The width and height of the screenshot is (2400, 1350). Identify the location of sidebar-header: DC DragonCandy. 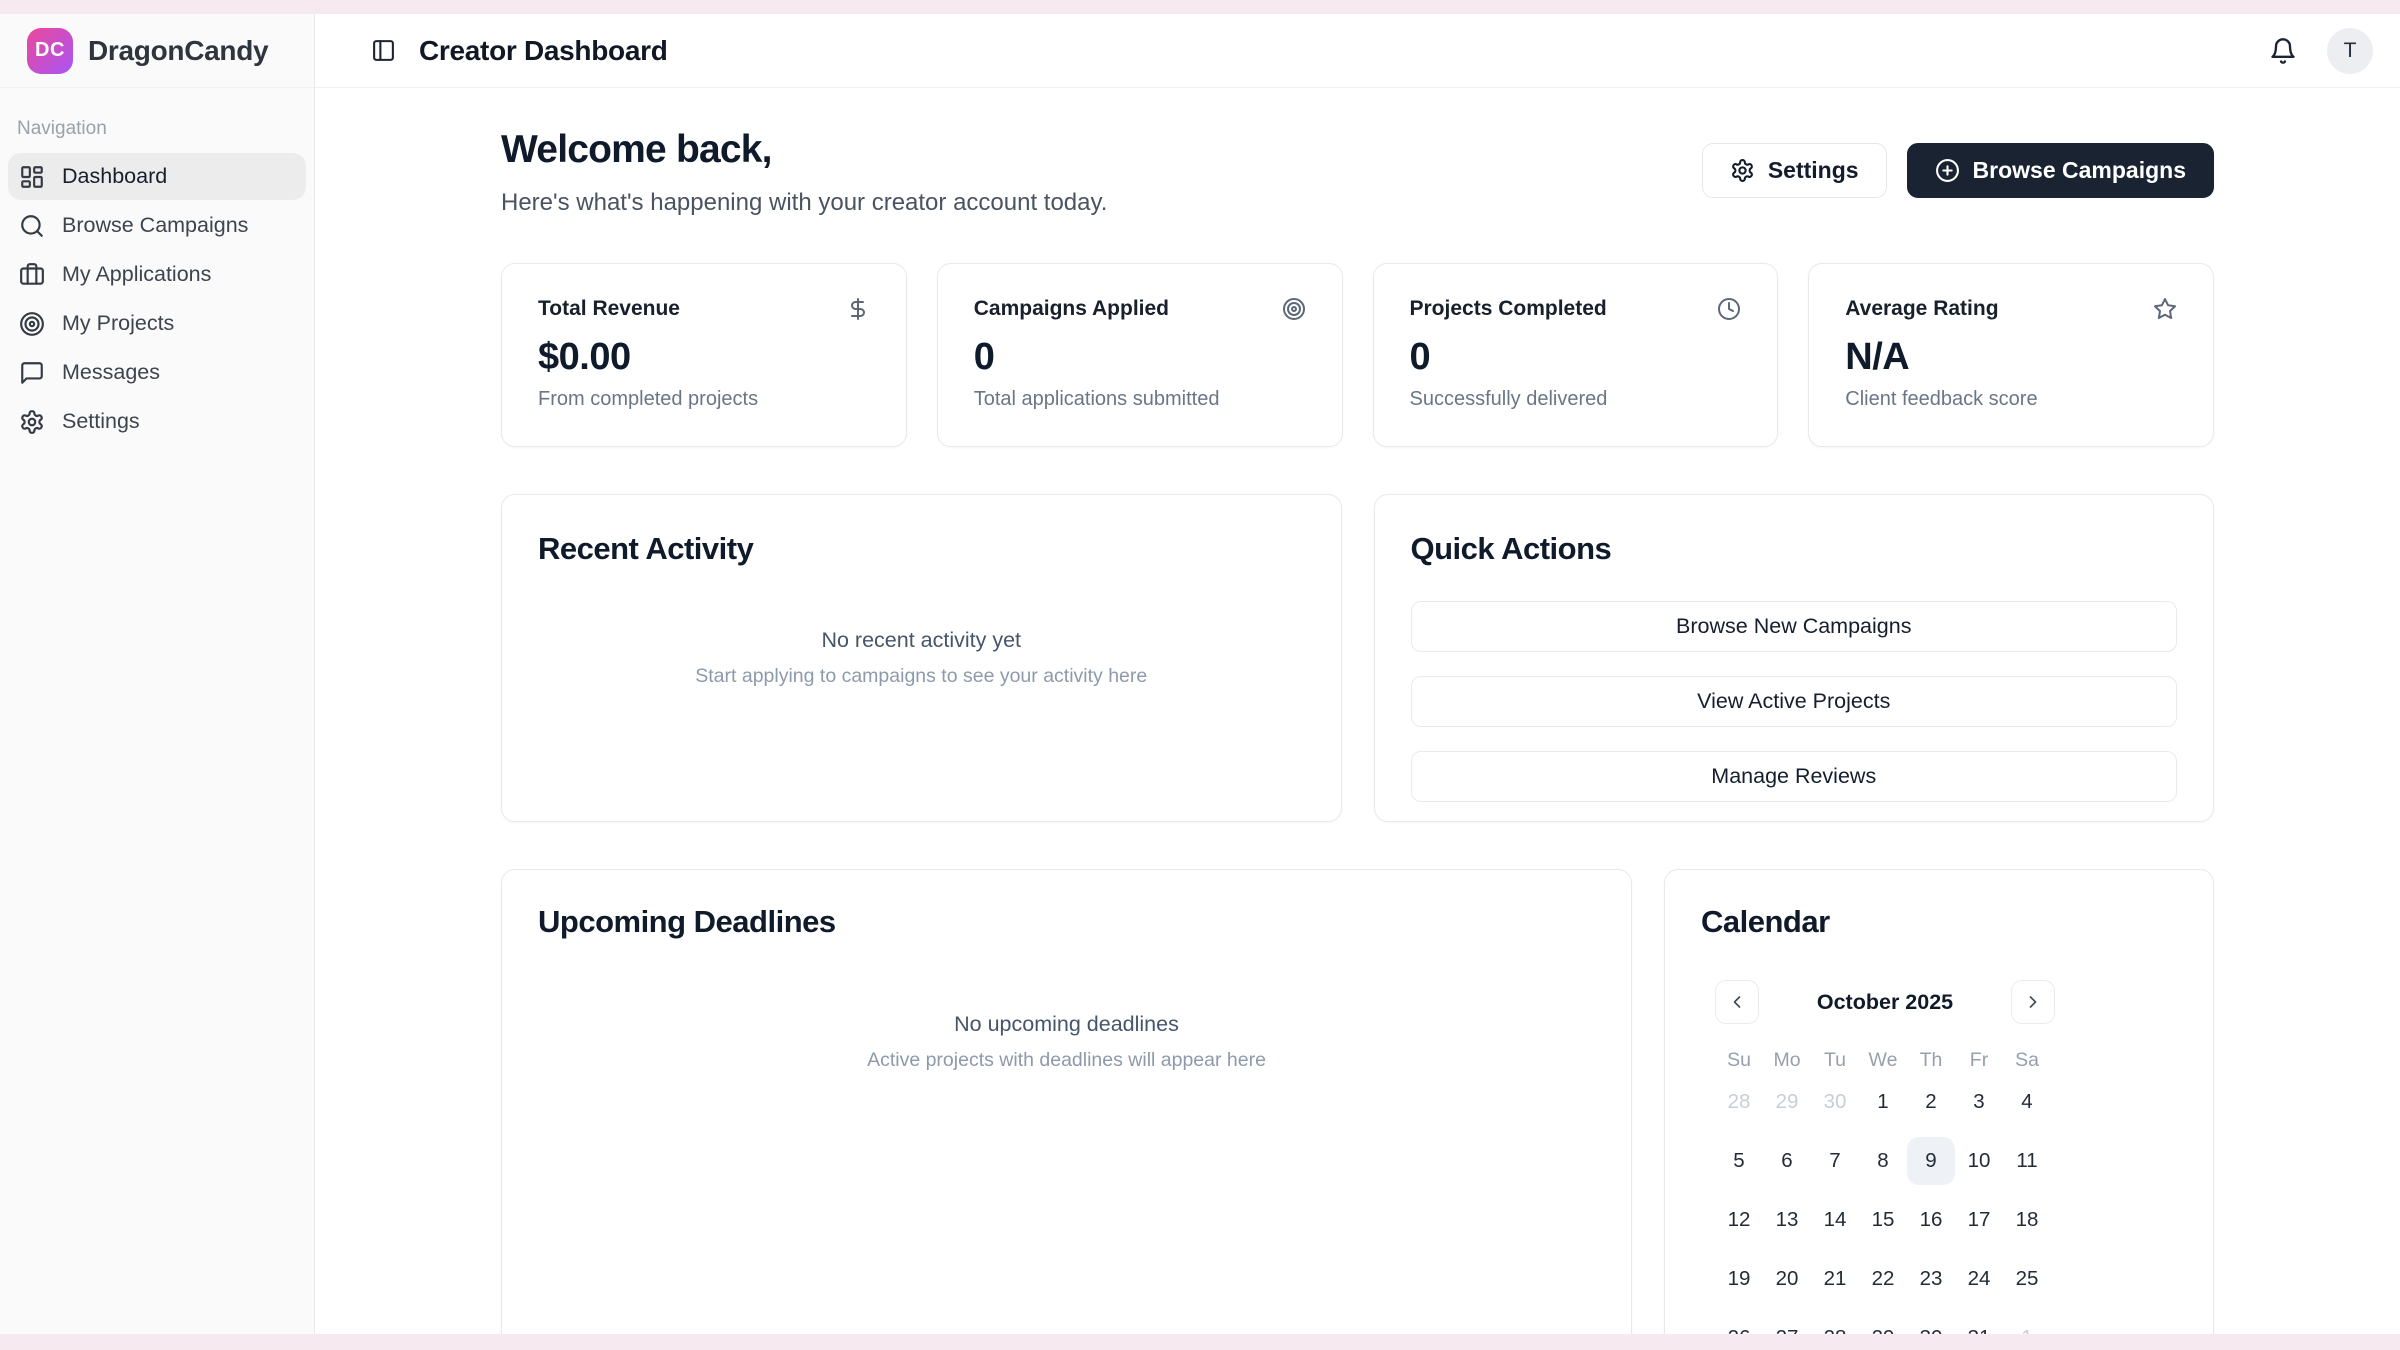
(157, 51).